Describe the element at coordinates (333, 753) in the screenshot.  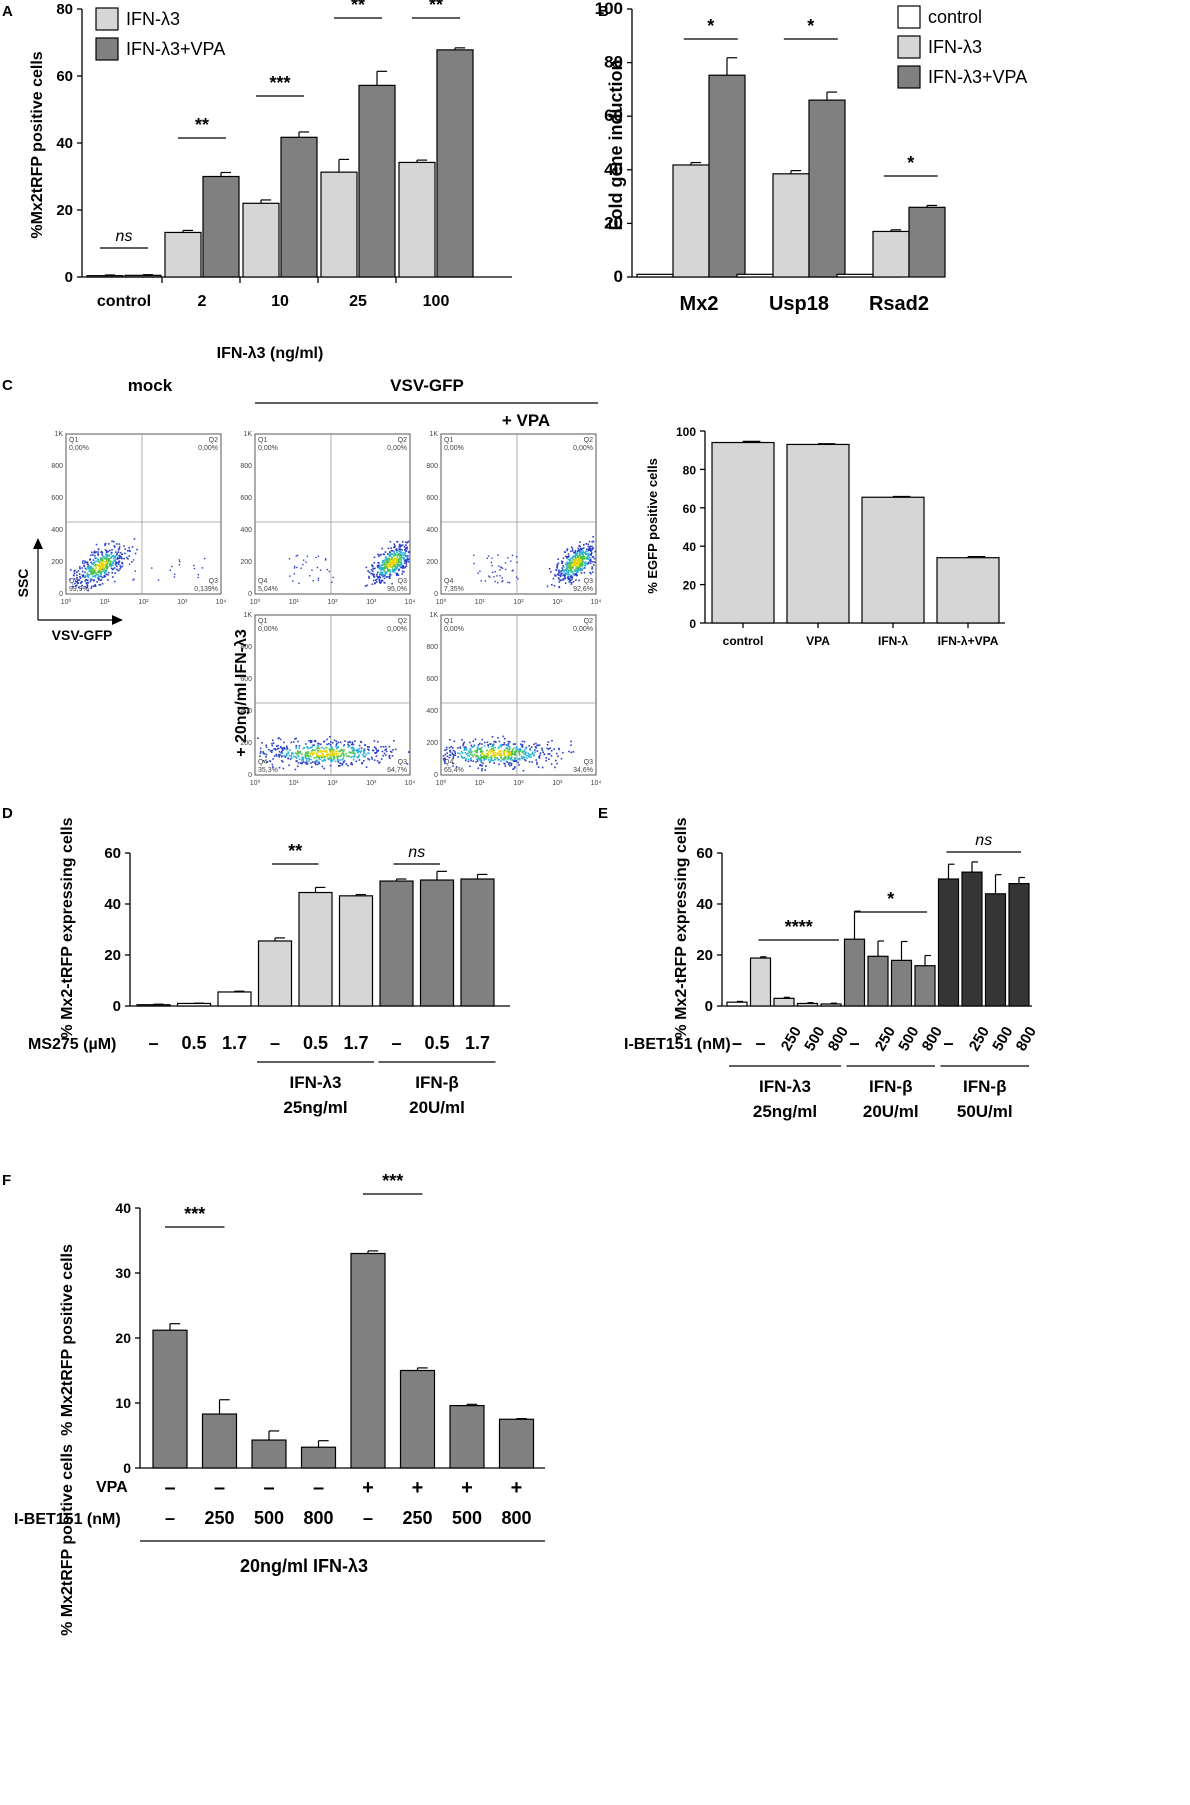
I see `flow-plot-4-density` at that location.